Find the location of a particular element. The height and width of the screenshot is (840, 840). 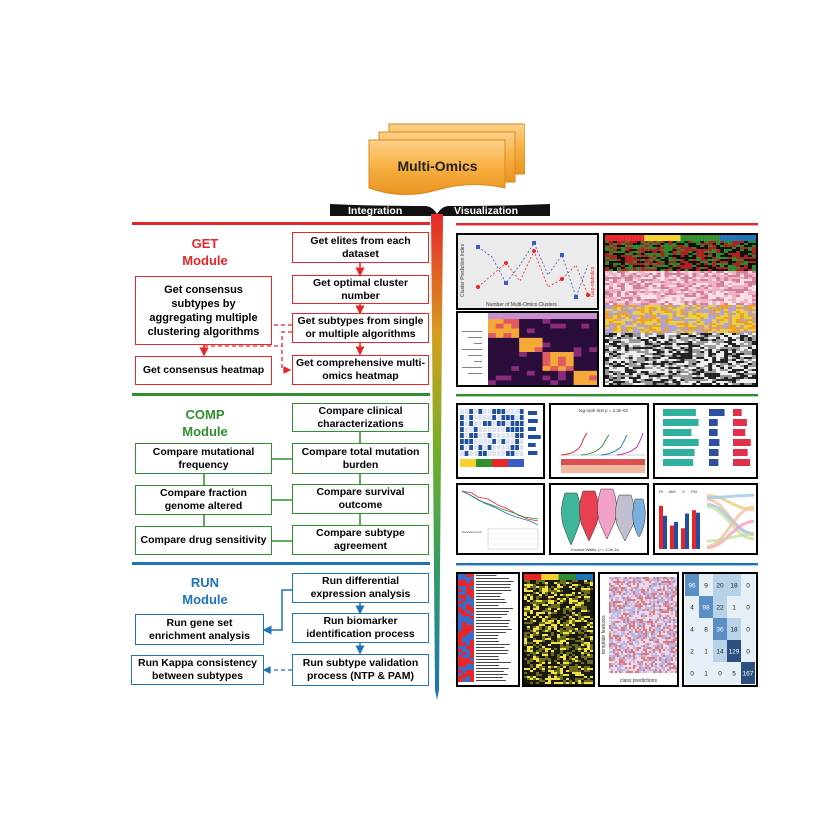

comp-line-title: log-rank test p = 2.3e-03 is located at coordinates (603, 410).